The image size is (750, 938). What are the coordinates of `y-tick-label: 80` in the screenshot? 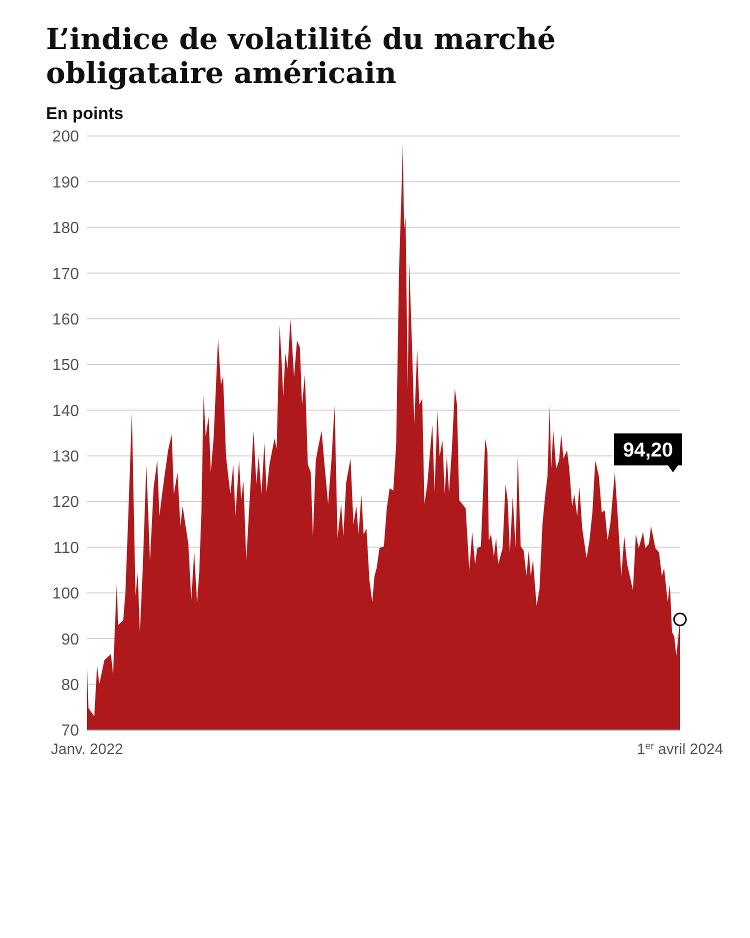 It's located at (70, 685).